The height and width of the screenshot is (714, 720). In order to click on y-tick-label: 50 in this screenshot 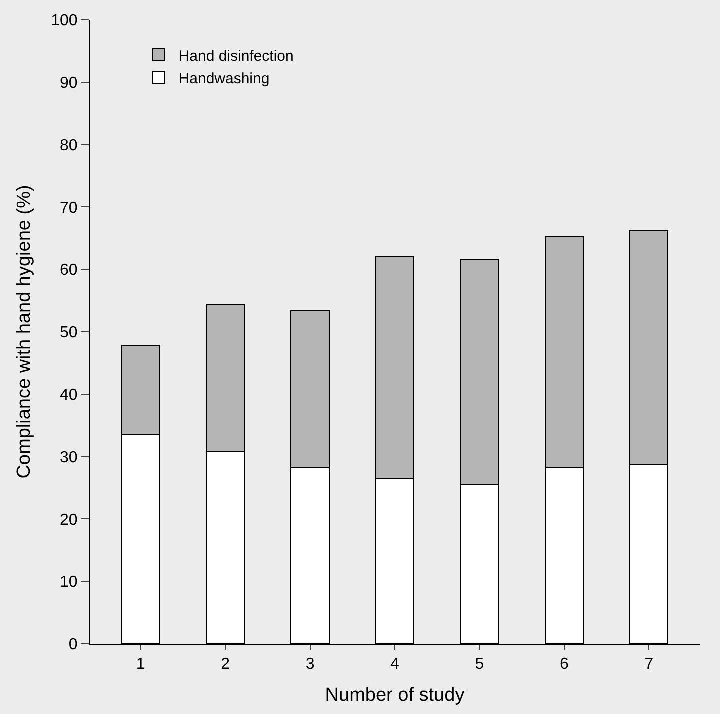, I will do `click(69, 333)`.